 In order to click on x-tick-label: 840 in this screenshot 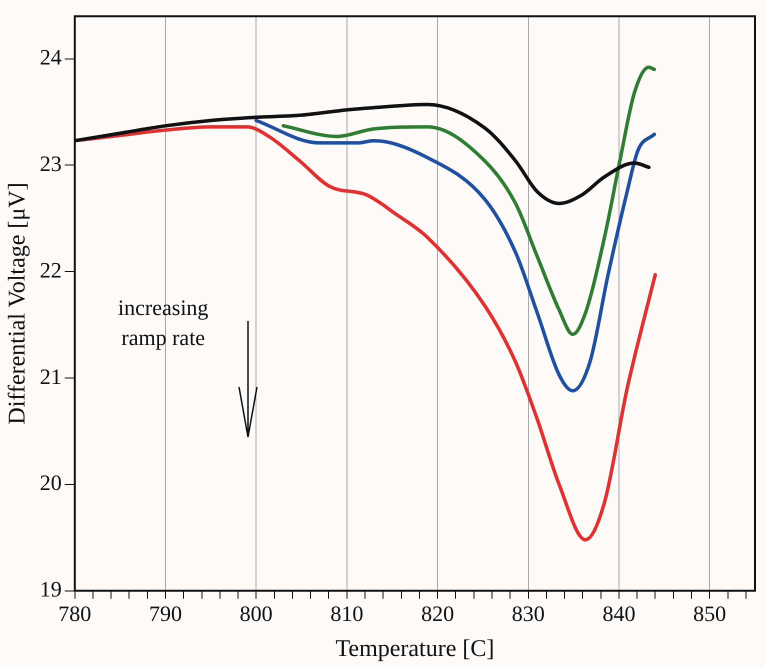, I will do `click(619, 613)`.